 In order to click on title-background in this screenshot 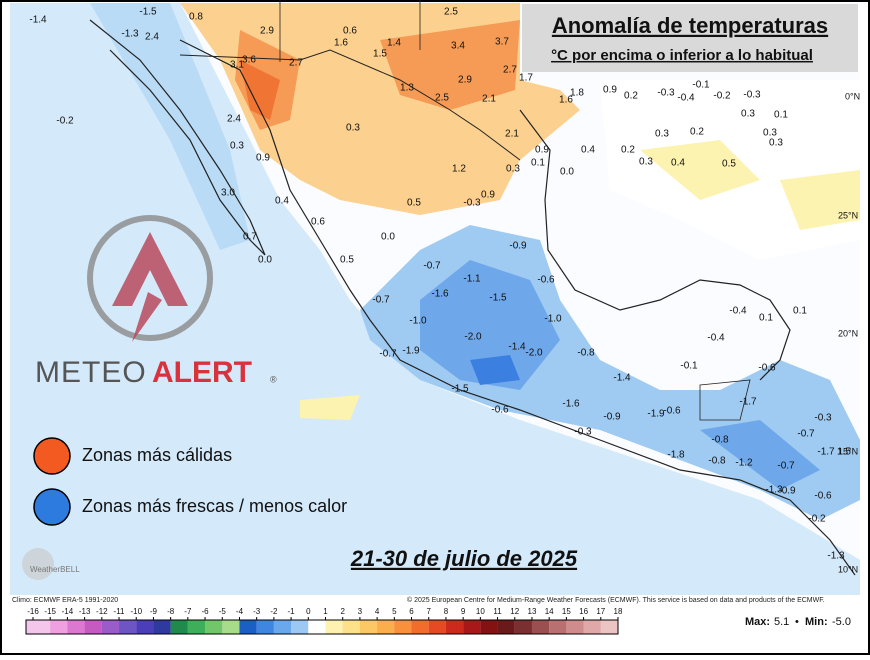, I will do `click(690, 38)`.